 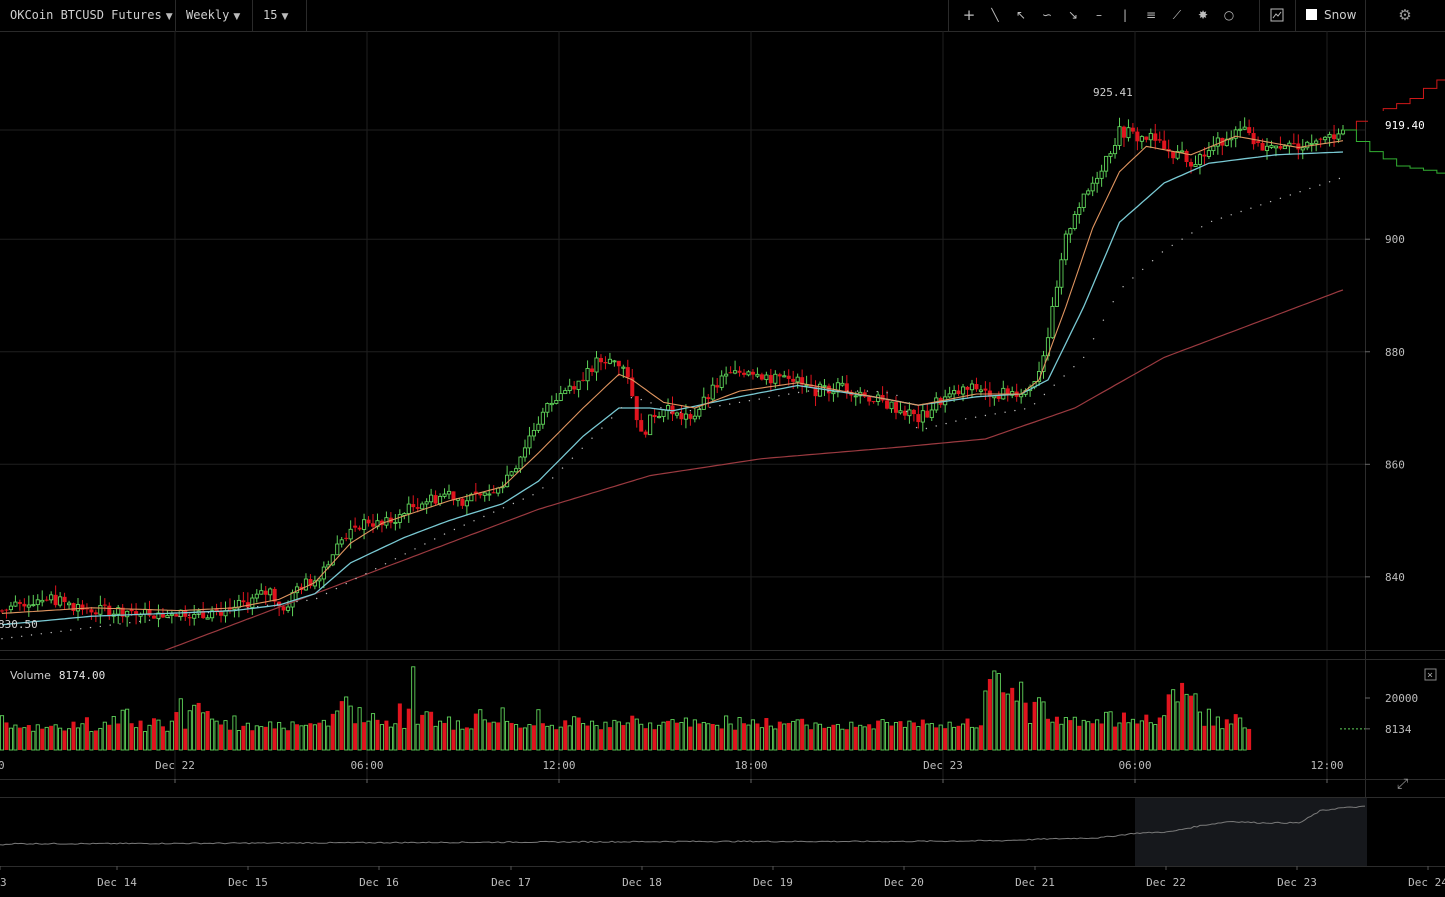 I want to click on circle-icon: ○, so click(x=1229, y=15).